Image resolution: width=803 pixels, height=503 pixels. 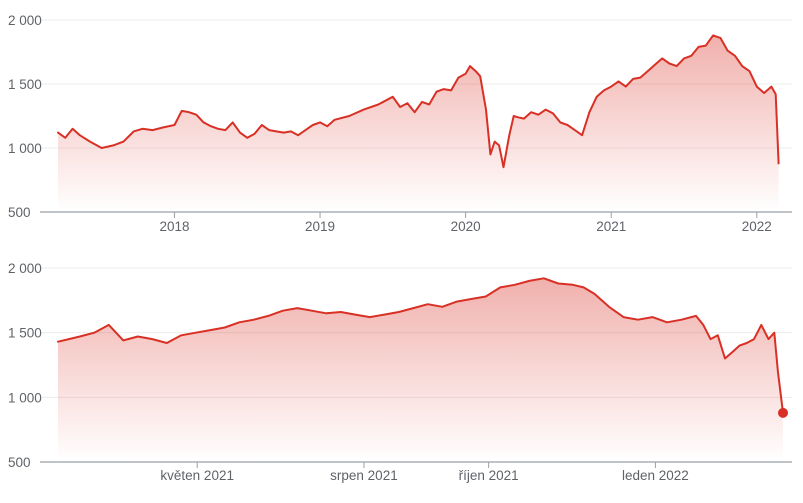 I want to click on x-tick-label: říjen 2021, so click(x=489, y=475).